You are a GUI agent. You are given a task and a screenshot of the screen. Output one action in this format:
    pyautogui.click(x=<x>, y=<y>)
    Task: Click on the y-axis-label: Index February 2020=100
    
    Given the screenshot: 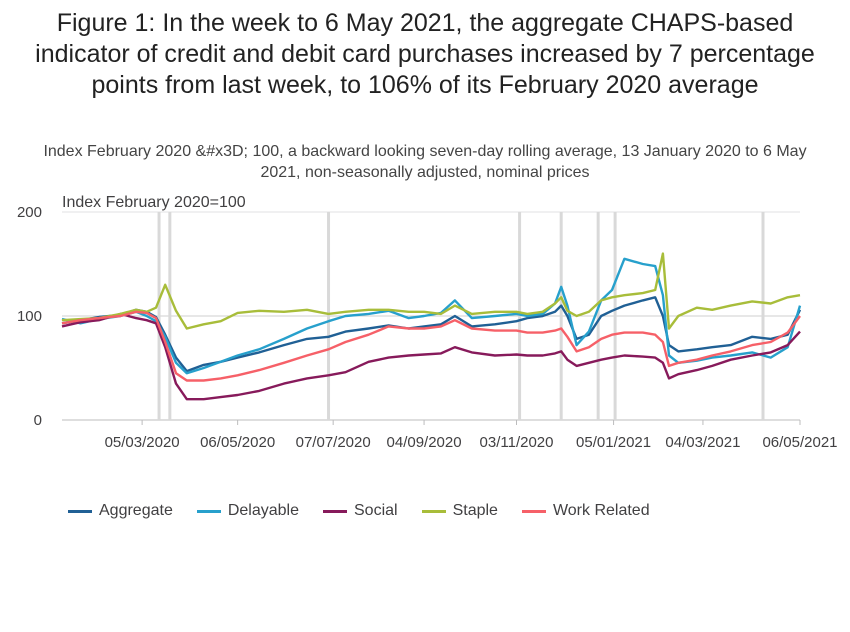 What is the action you would take?
    pyautogui.click(x=154, y=202)
    